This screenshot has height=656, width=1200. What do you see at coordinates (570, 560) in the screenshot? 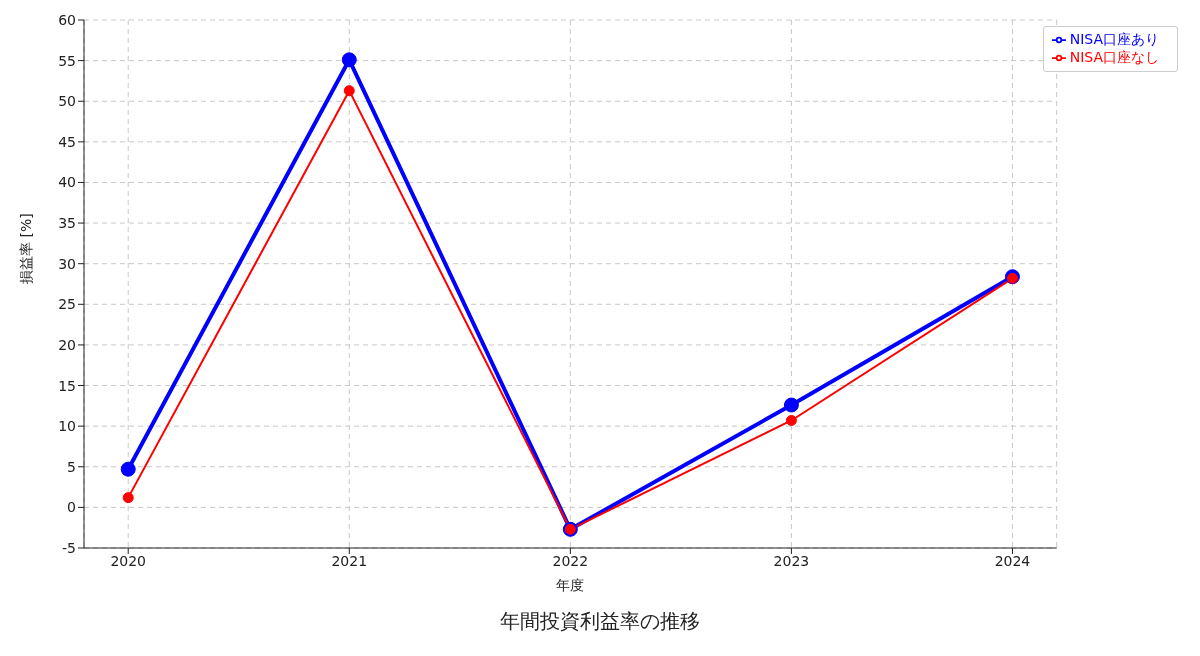
I see `x-tick-label: 2022` at bounding box center [570, 560].